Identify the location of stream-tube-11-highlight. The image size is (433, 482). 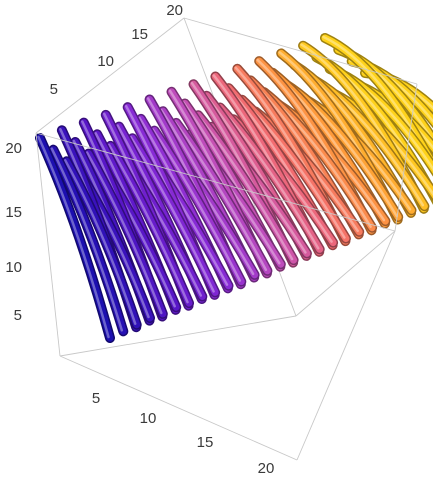
(148, 223).